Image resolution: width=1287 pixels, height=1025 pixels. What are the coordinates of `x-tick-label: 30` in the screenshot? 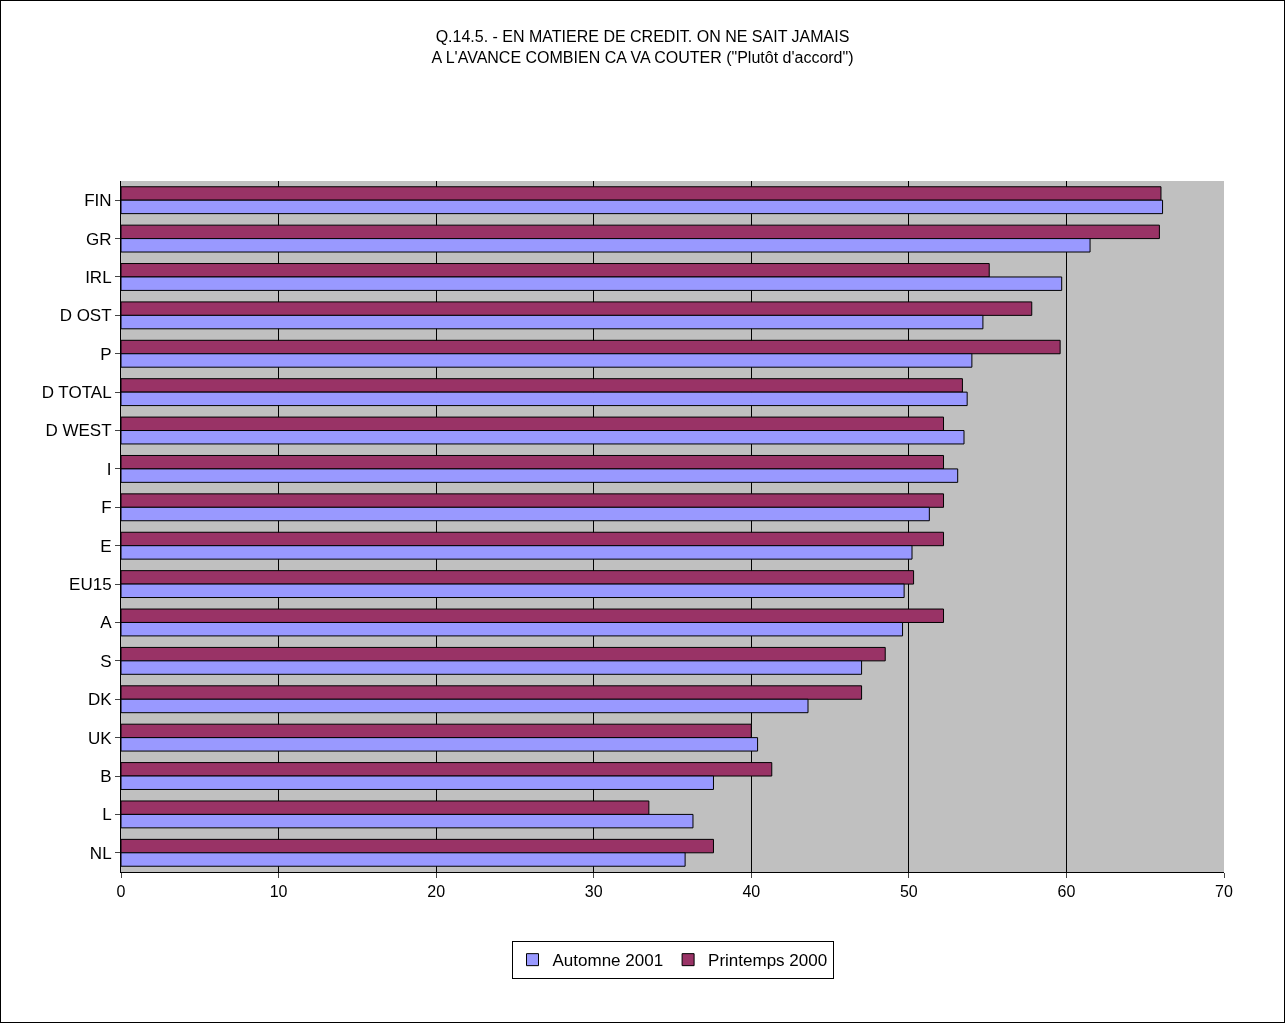 It's located at (593, 892).